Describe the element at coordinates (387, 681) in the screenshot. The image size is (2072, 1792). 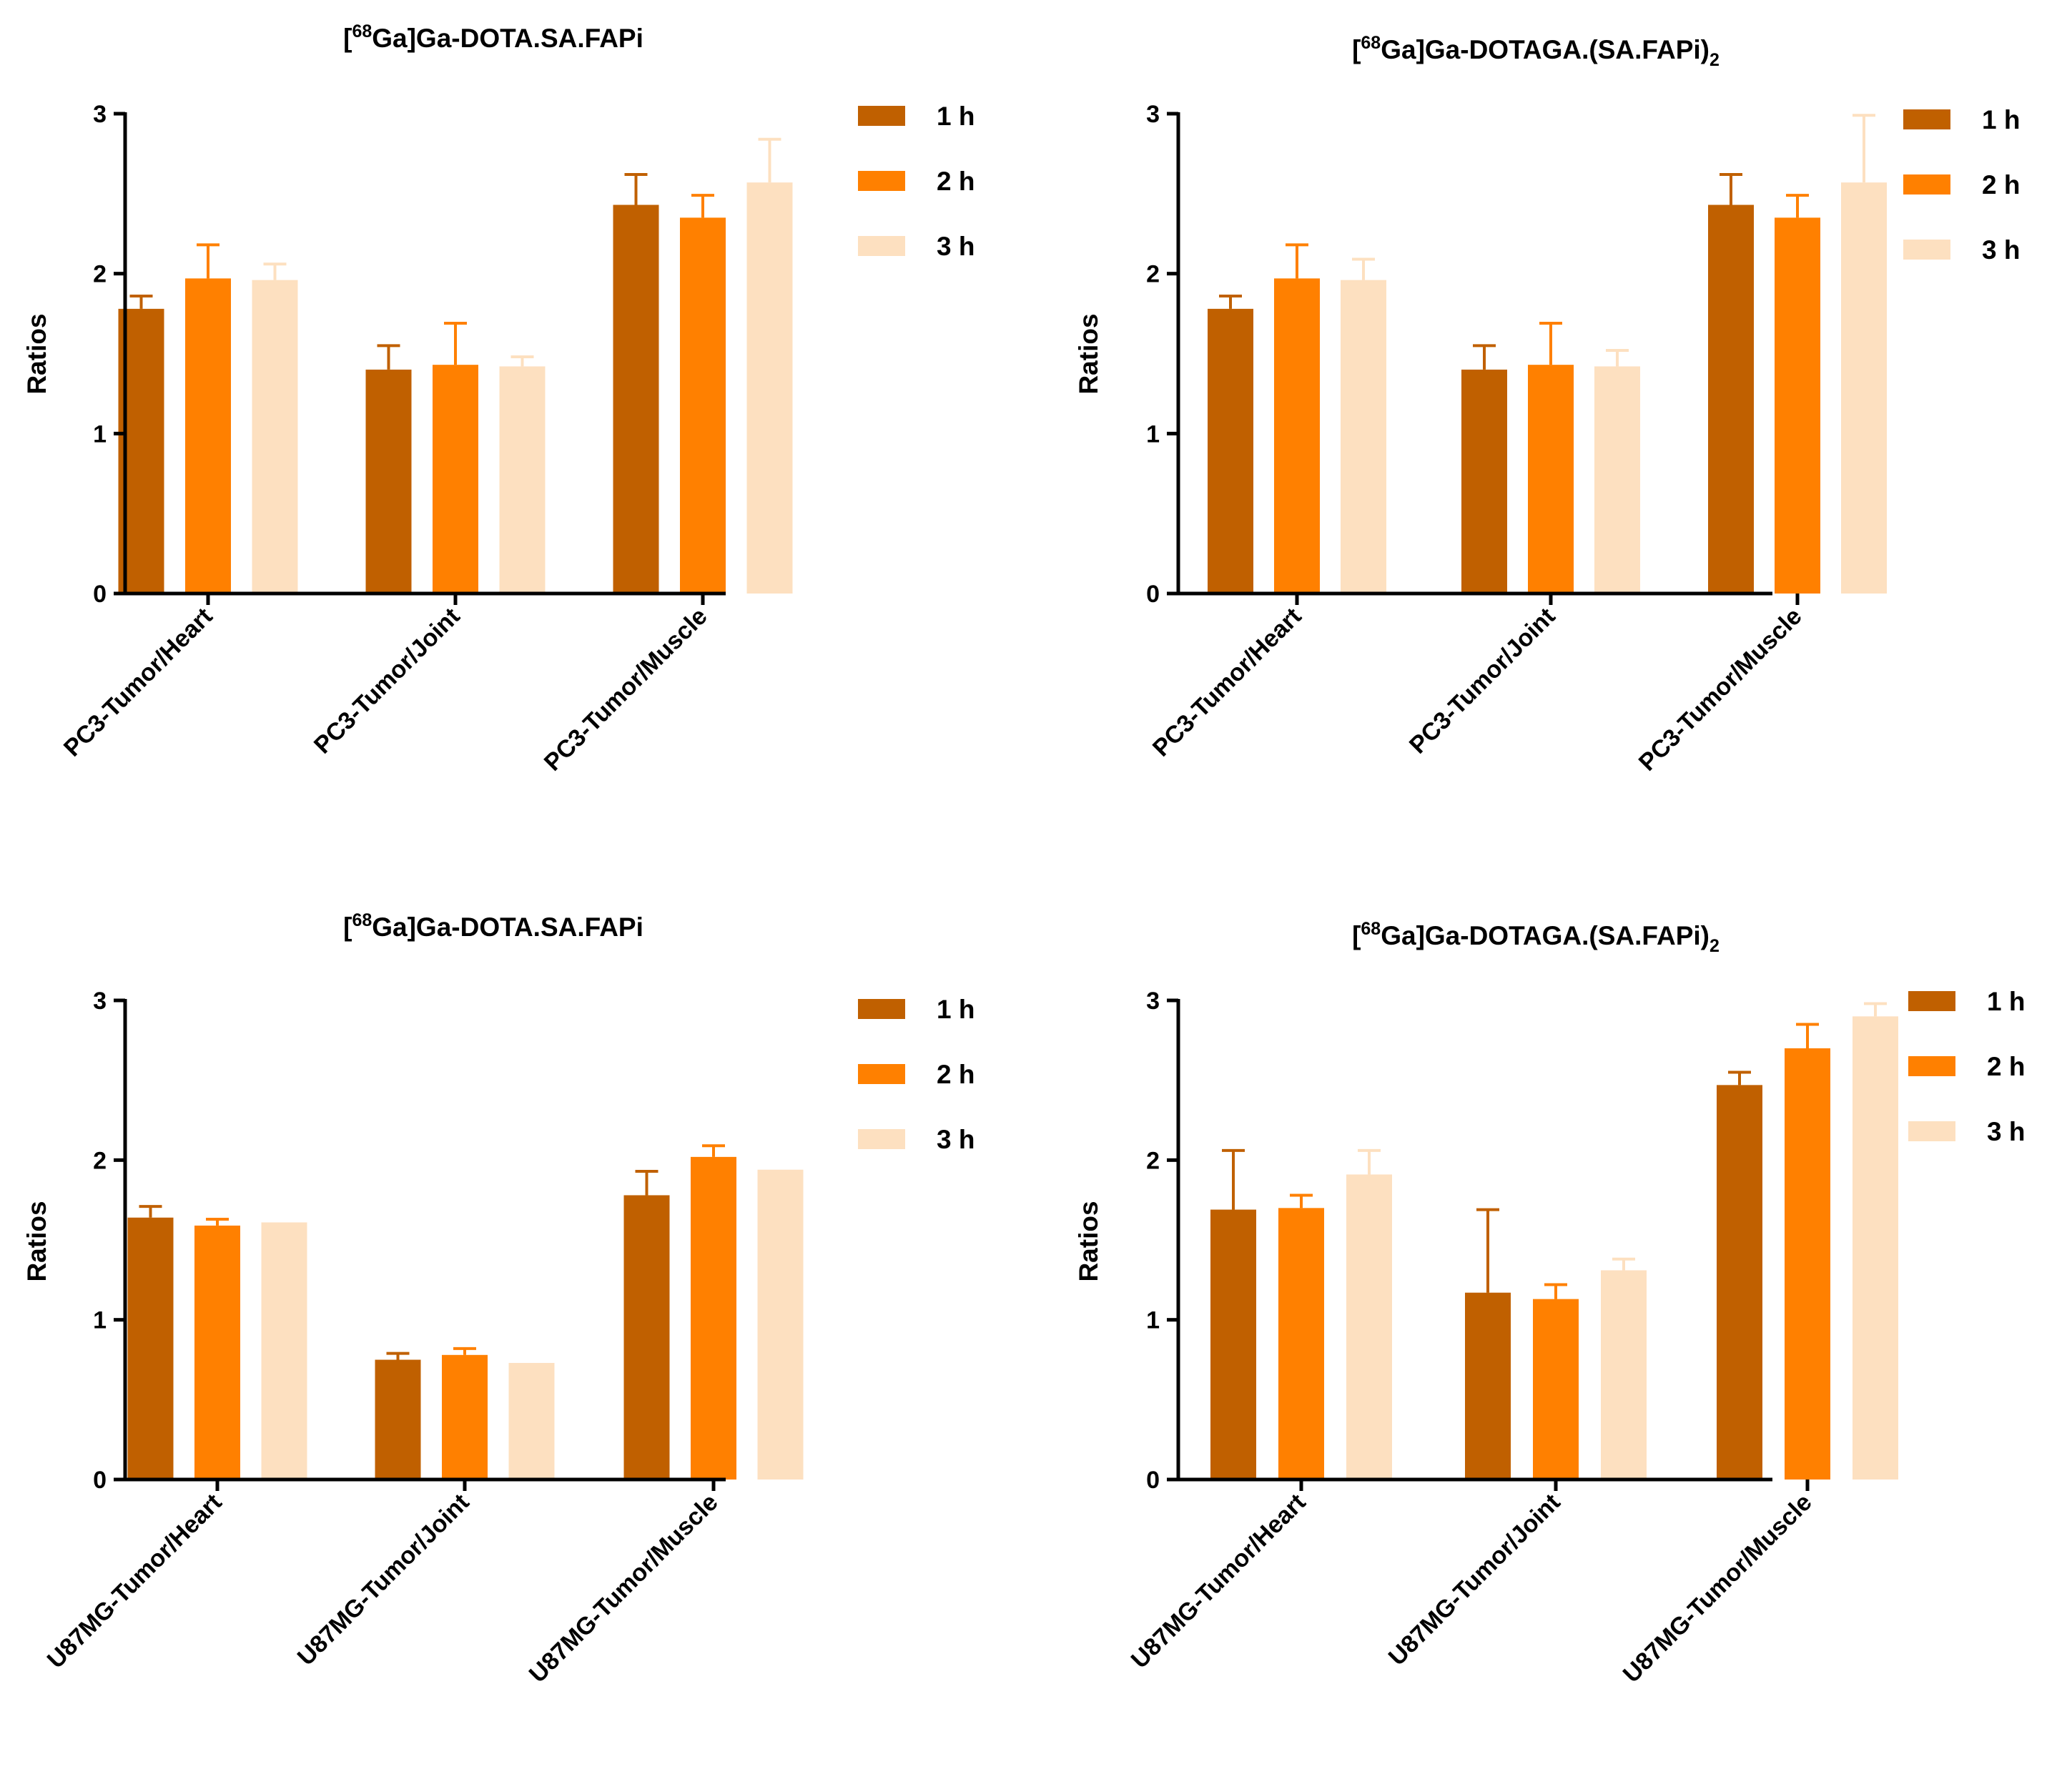
I see `x-tick-label: PC3-Tumor/Joint` at that location.